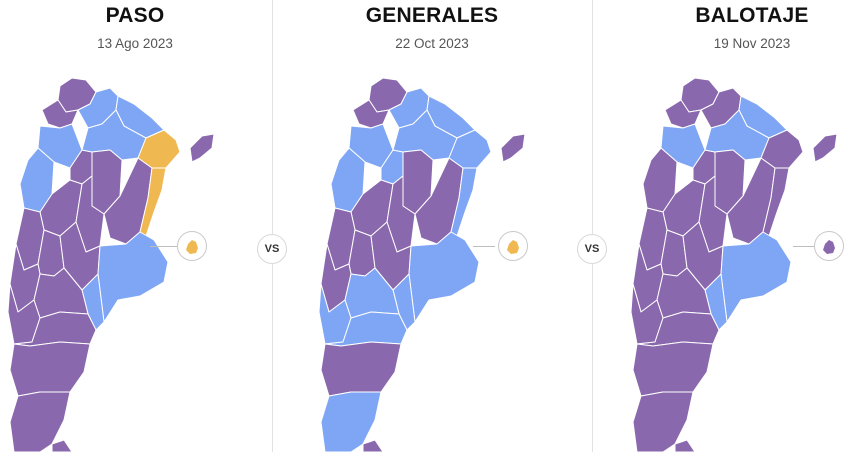 The image size is (860, 452). What do you see at coordinates (432, 15) in the screenshot?
I see `panel-title: GENERALES` at bounding box center [432, 15].